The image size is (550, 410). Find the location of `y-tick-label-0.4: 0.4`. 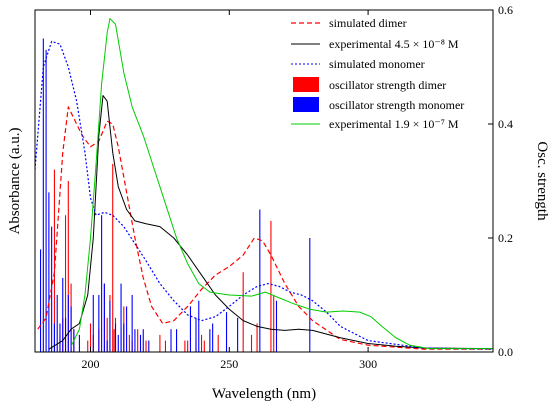

y-tick-label-0.4: 0.4 is located at coordinates (505, 124).